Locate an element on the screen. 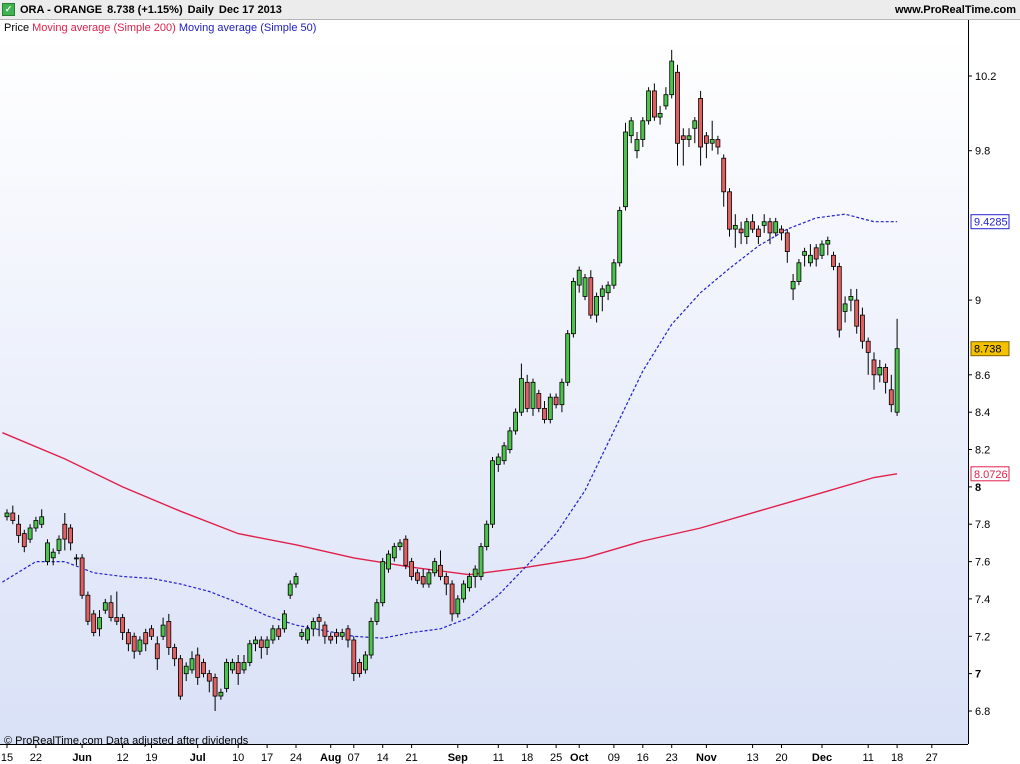 The width and height of the screenshot is (1020, 764). y-tick-label: 9 is located at coordinates (978, 301).